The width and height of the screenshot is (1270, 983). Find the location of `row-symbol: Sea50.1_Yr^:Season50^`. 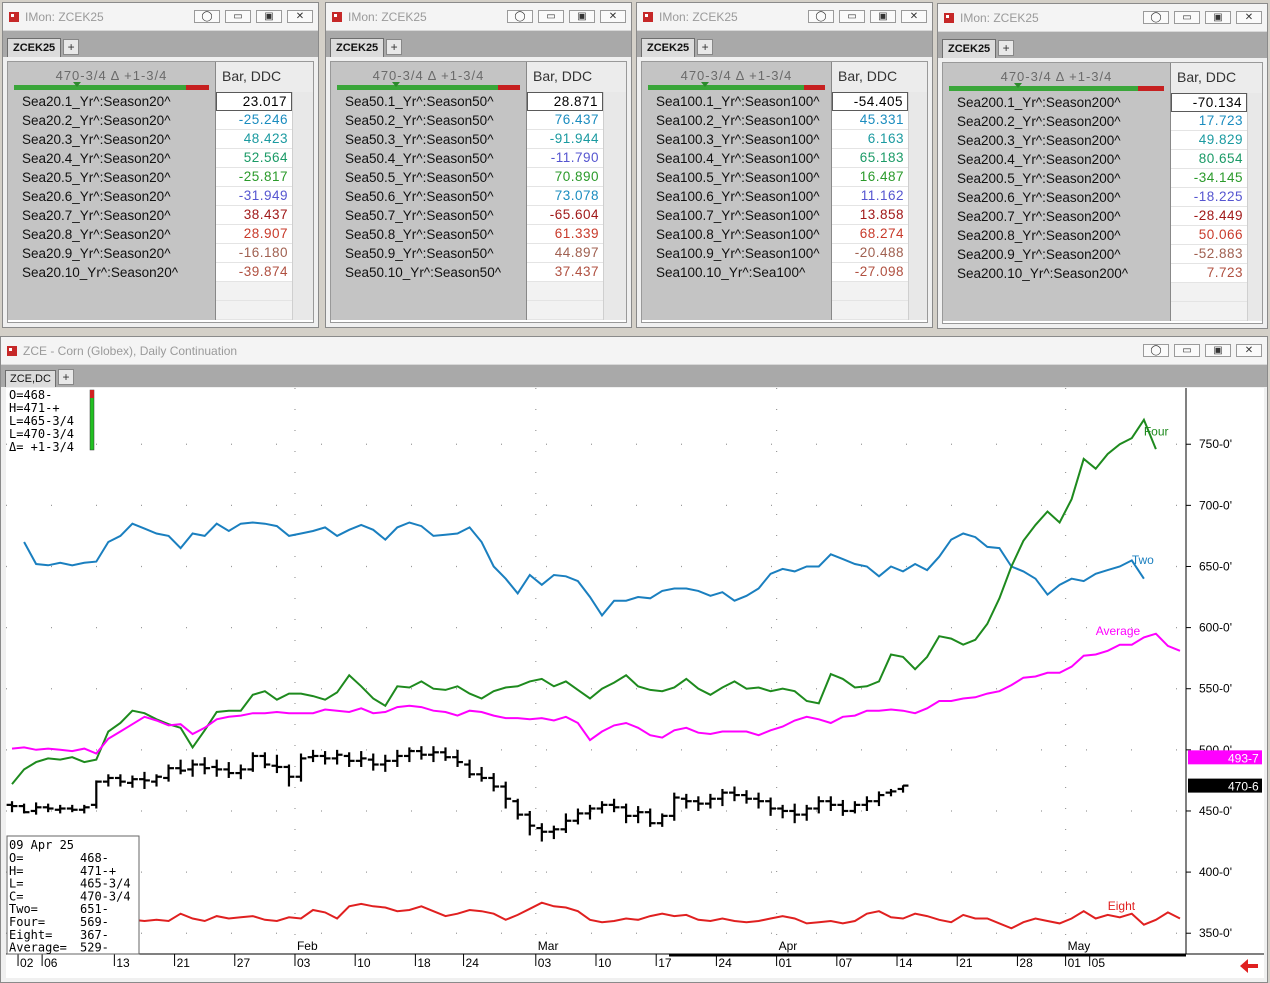

row-symbol: Sea50.1_Yr^:Season50^ is located at coordinates (429, 101).